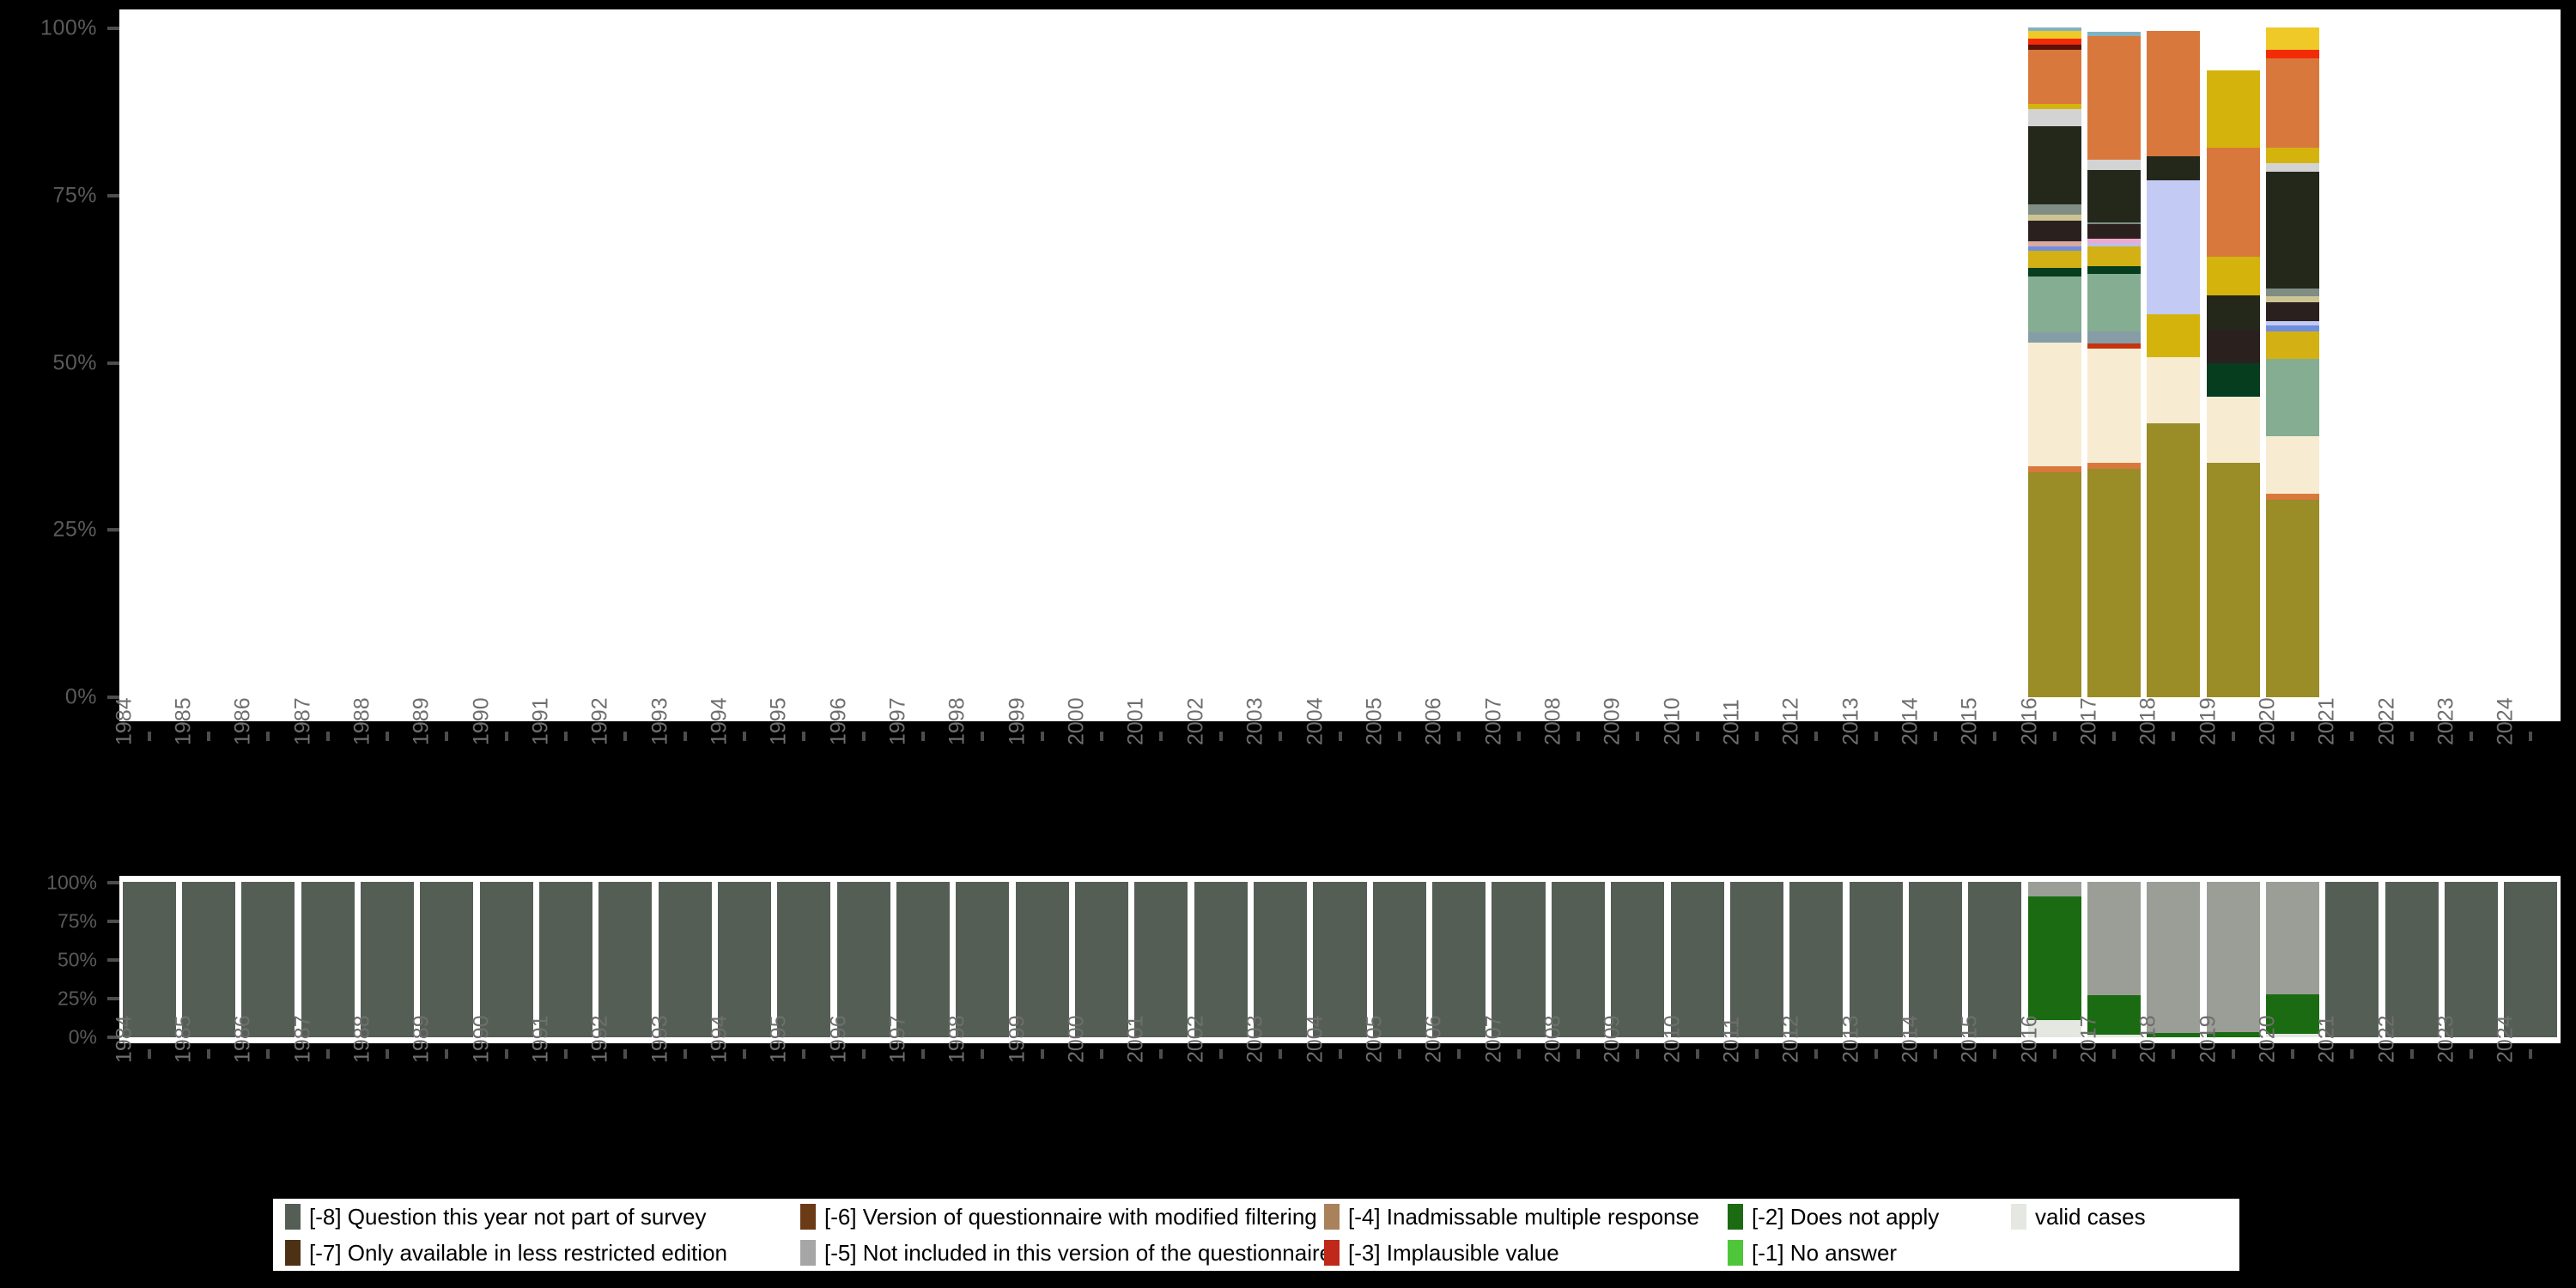 The image size is (2576, 1288). I want to click on bar-1995, so click(804, 959).